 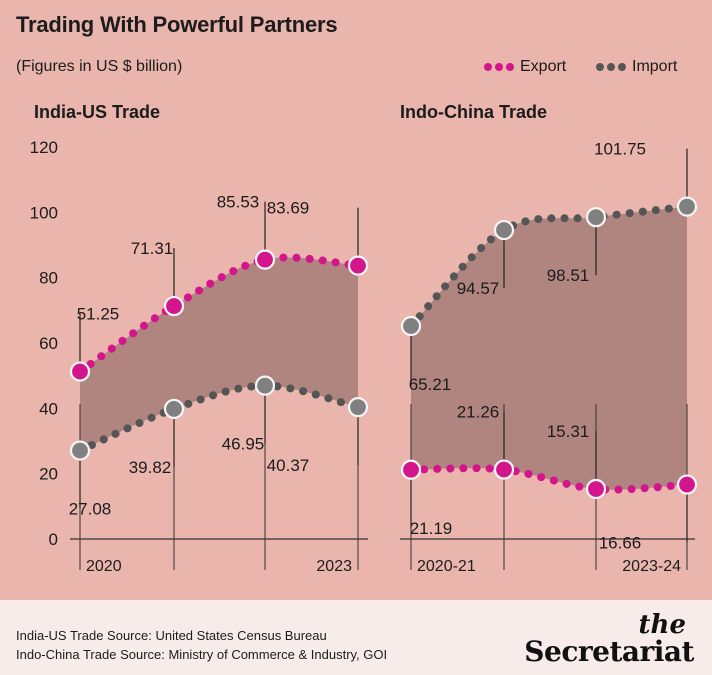 What do you see at coordinates (48, 474) in the screenshot?
I see `y-tick-label: 20` at bounding box center [48, 474].